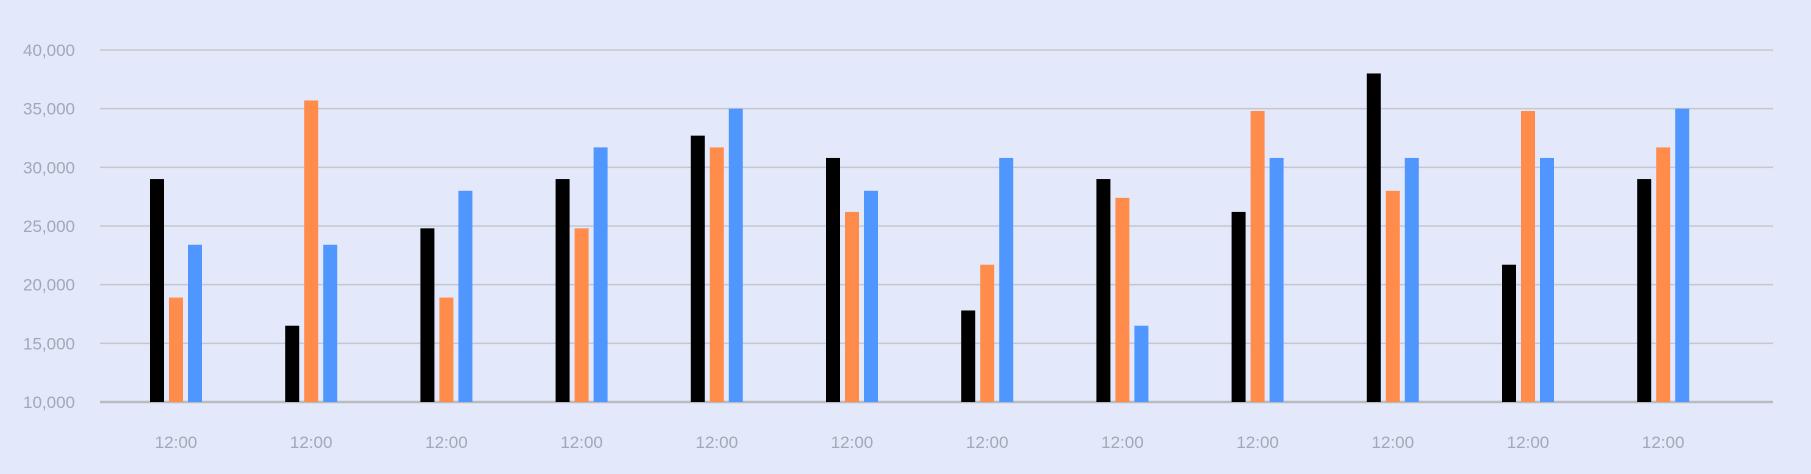  I want to click on y-tick-label: 20,000, so click(49, 285).